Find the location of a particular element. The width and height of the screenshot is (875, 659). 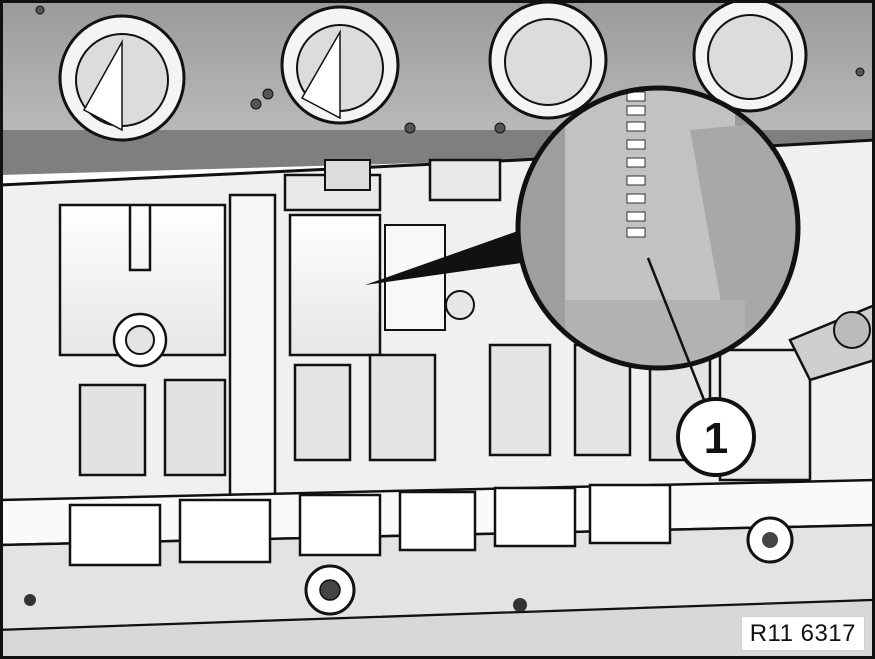

callout-number: 1 is located at coordinates (716, 438).